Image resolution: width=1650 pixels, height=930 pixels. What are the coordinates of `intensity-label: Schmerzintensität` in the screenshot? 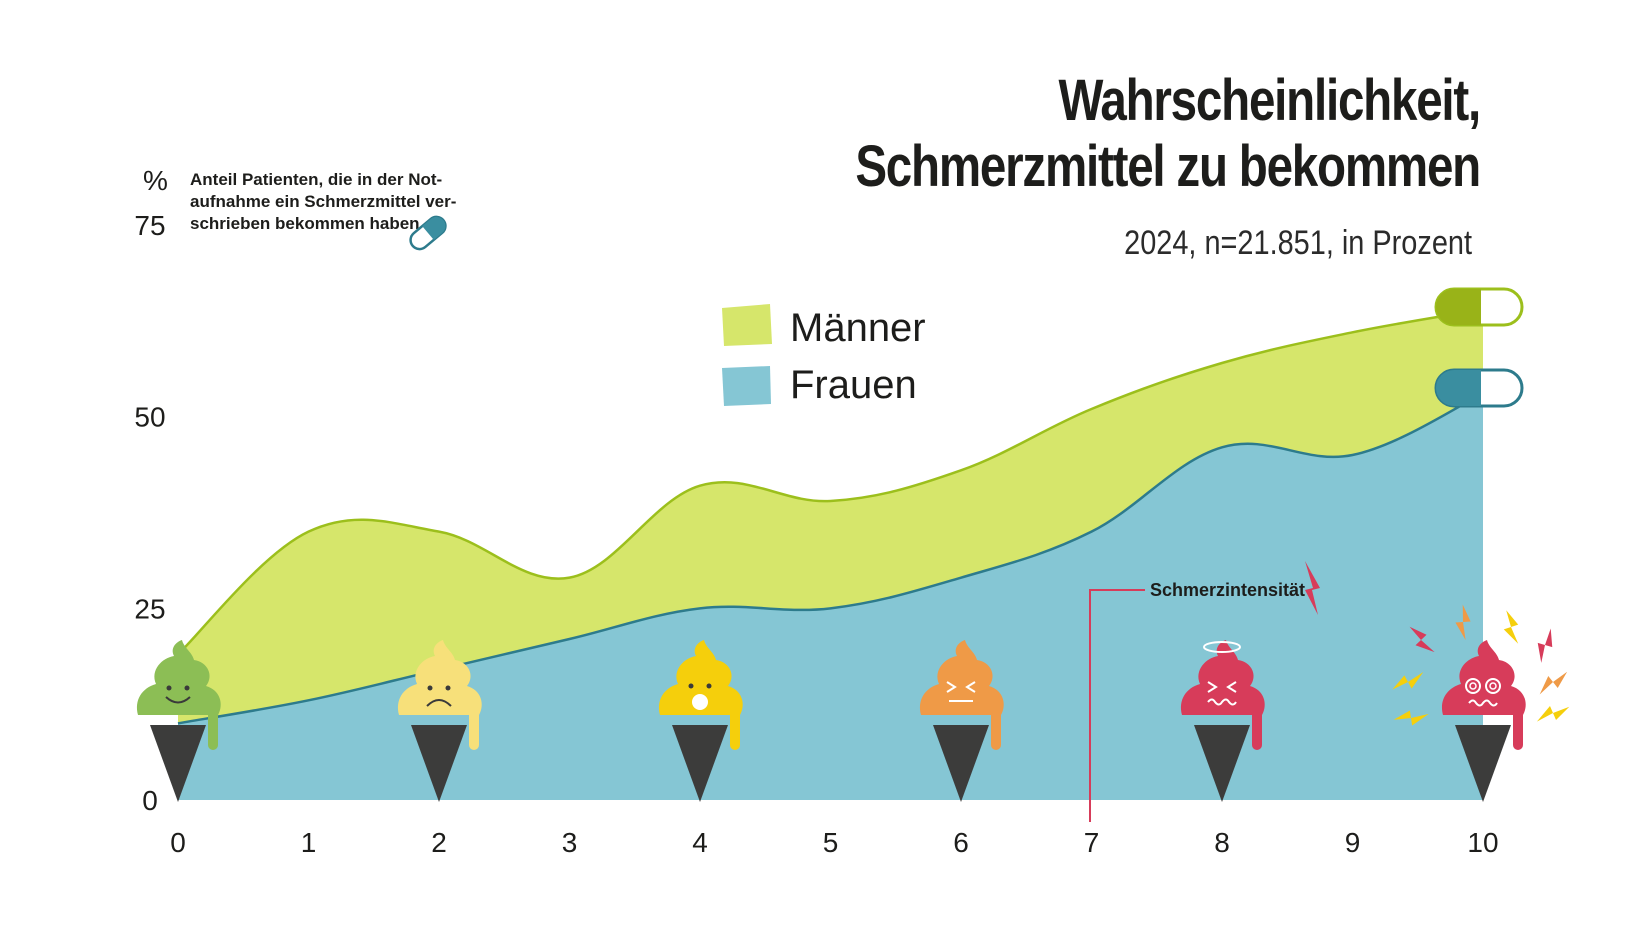 It's located at (1227, 590).